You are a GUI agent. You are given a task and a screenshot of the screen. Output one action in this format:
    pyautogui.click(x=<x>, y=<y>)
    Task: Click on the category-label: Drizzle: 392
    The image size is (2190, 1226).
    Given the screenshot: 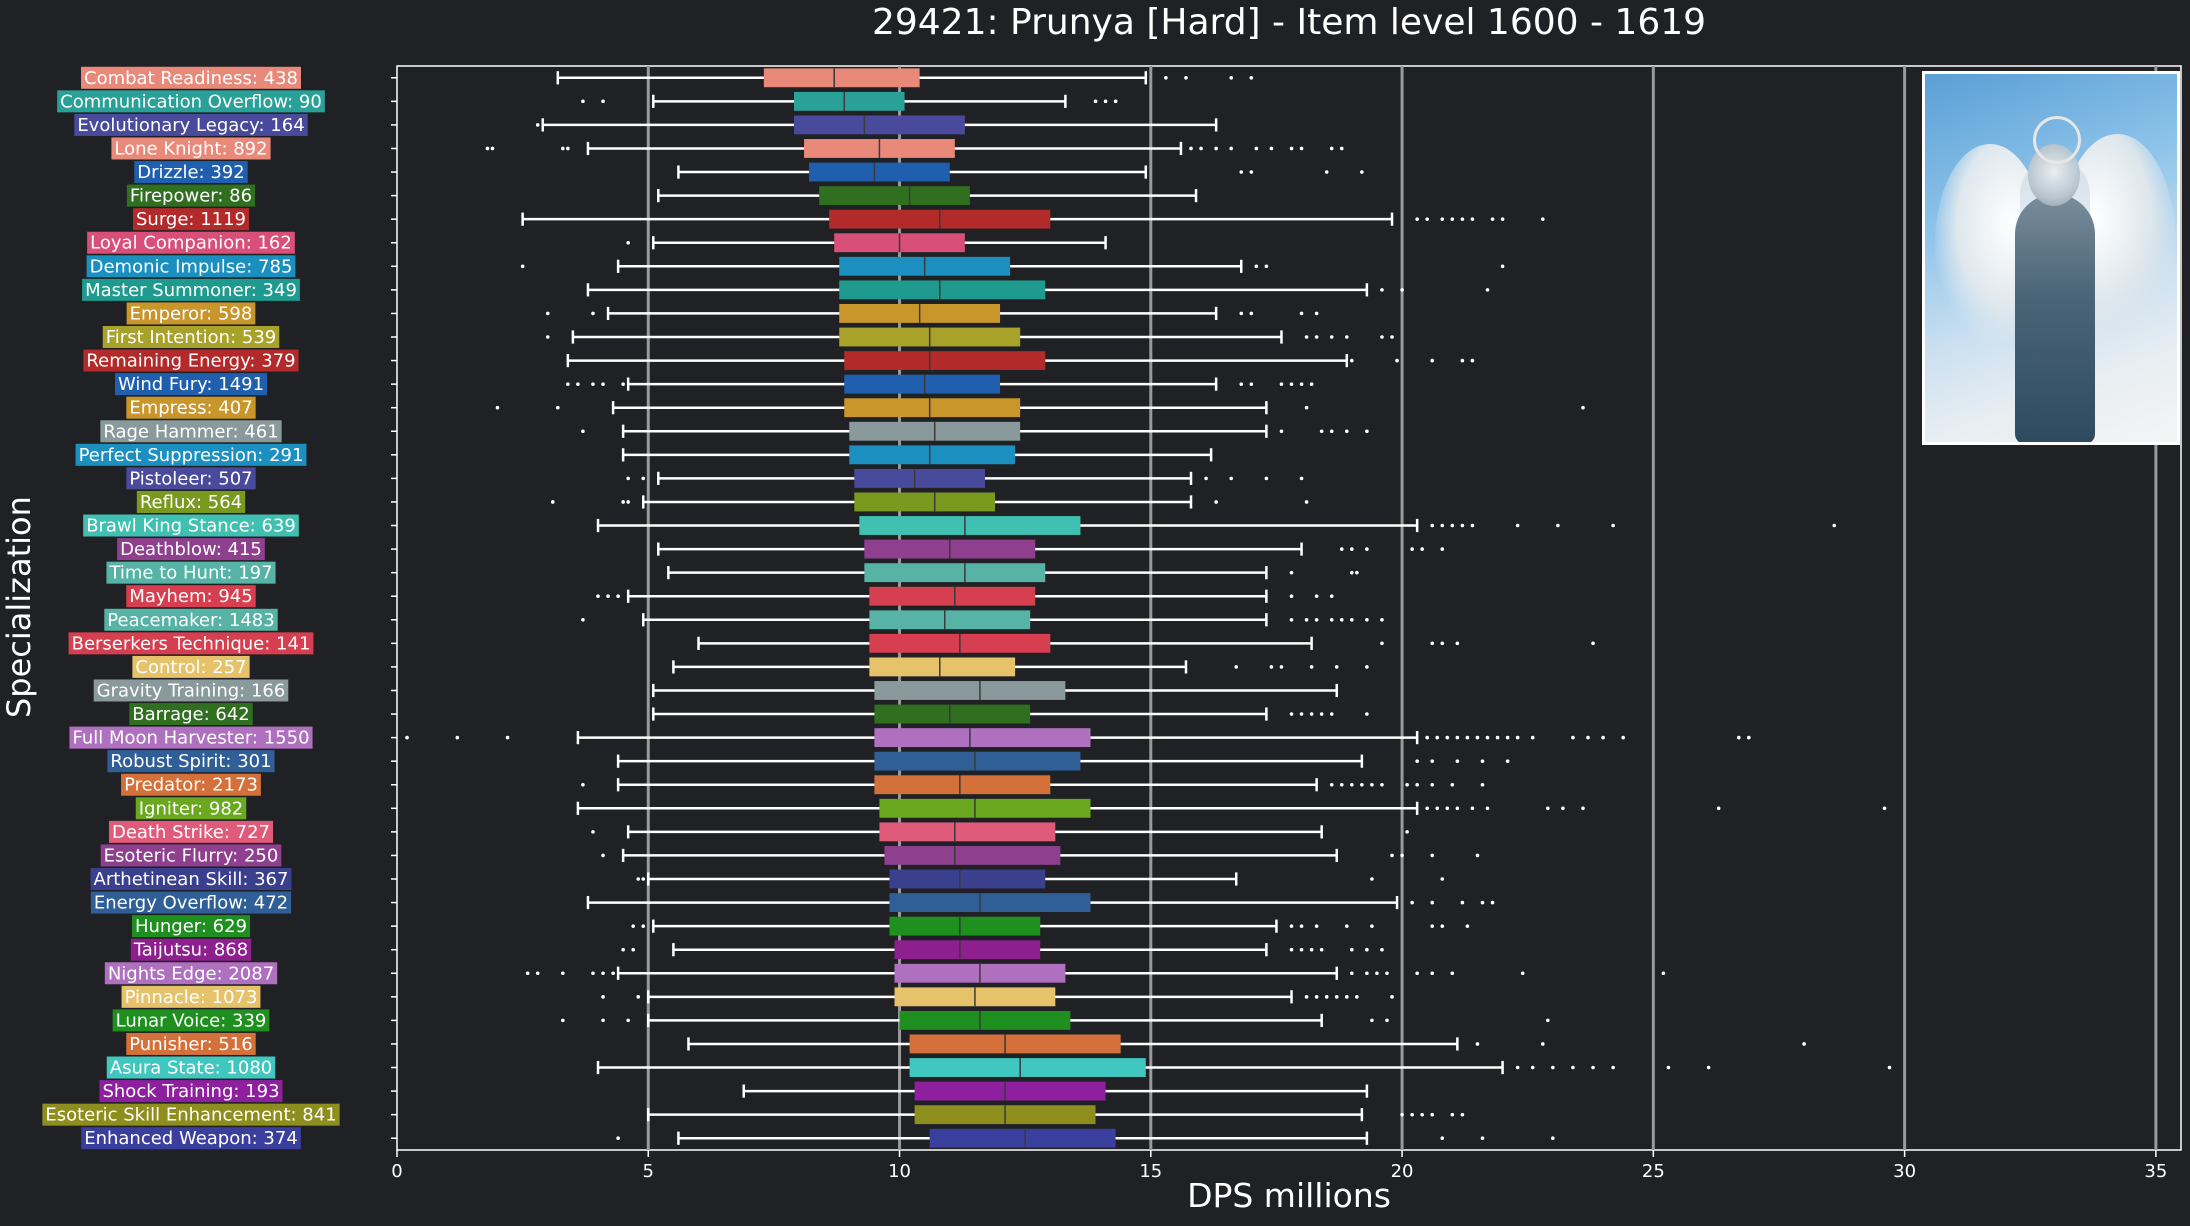 What is the action you would take?
    pyautogui.click(x=190, y=172)
    